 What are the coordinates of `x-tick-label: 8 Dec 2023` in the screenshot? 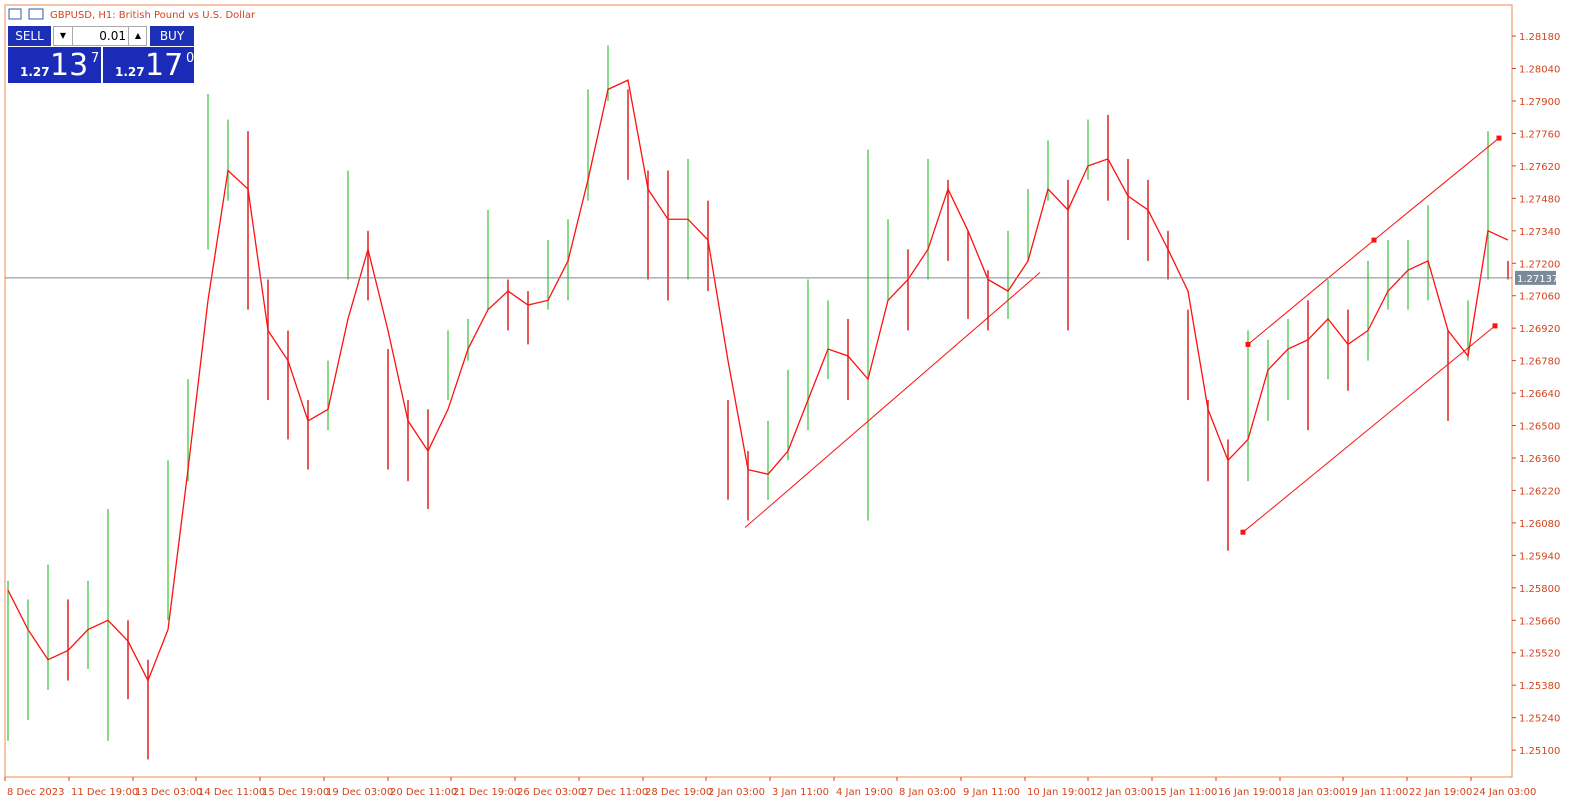 It's located at (36, 792).